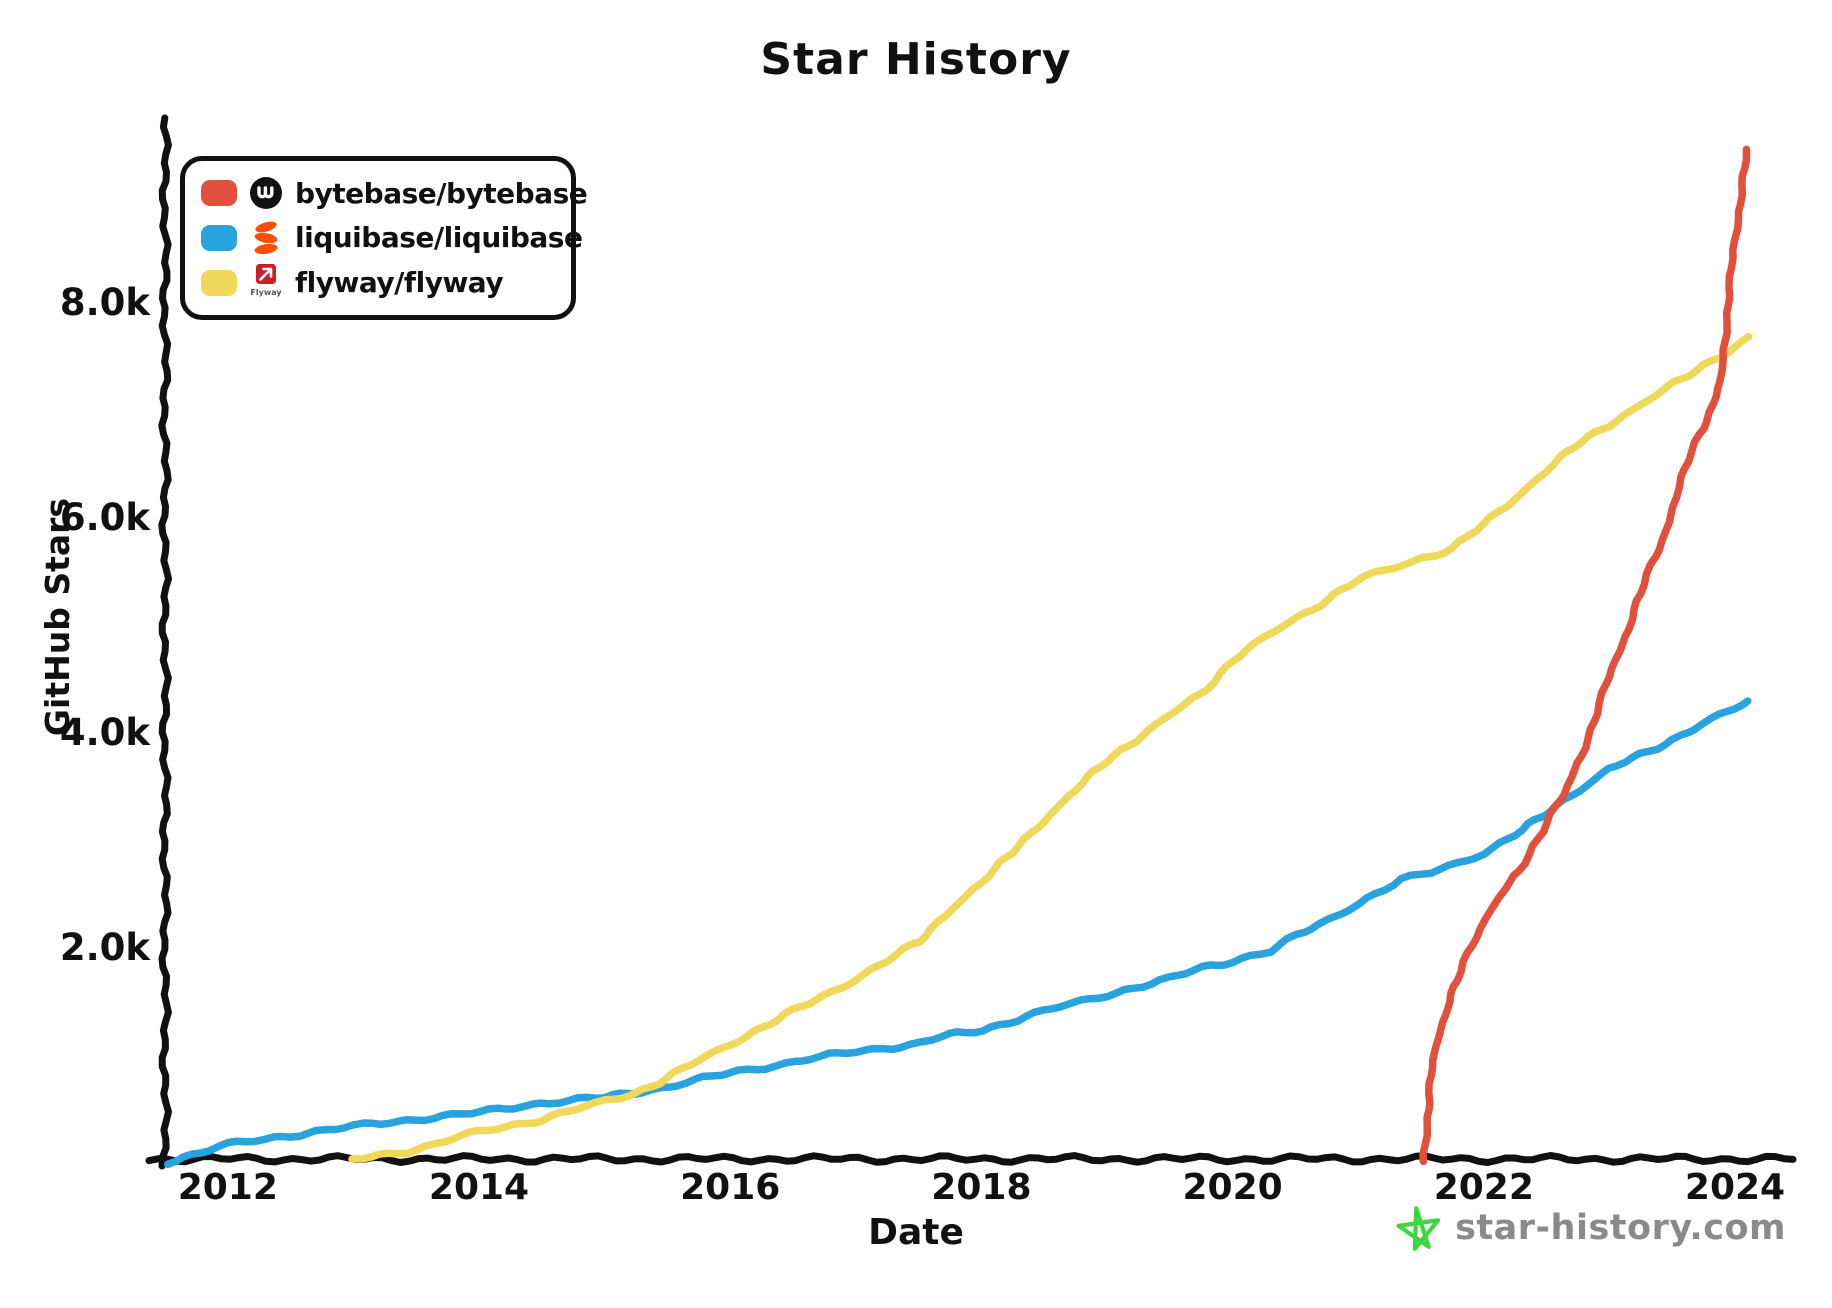  Describe the element at coordinates (916, 59) in the screenshot. I see `chart-title: Star History` at that location.